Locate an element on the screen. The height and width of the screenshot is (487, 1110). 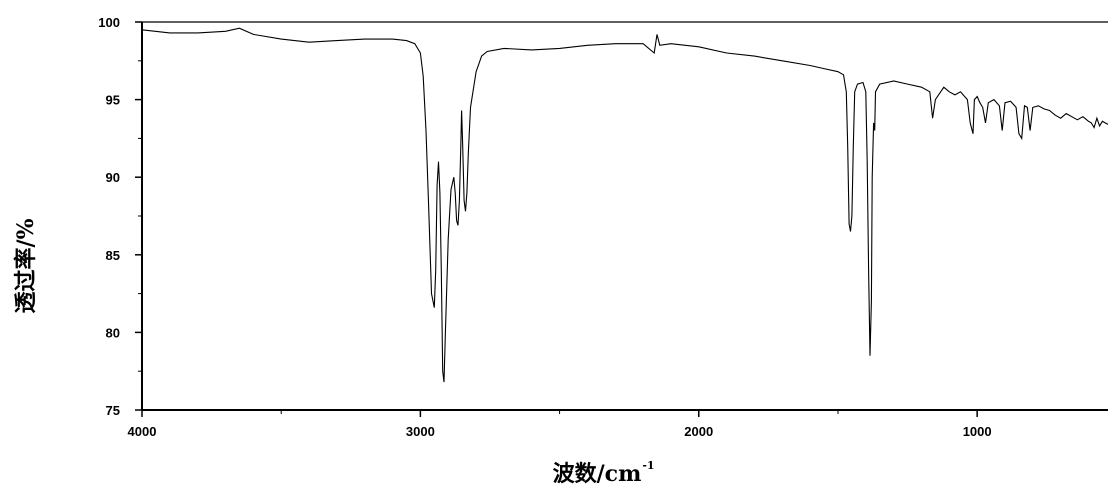
y-axis: 100 95 90 85 80 75 is located at coordinates (120, 216).